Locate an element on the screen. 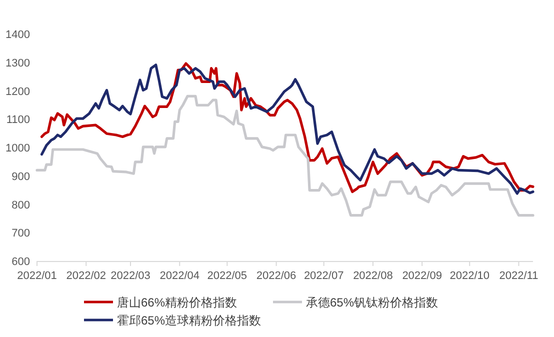  x-tick-label: 2022/05 is located at coordinates (227, 276).